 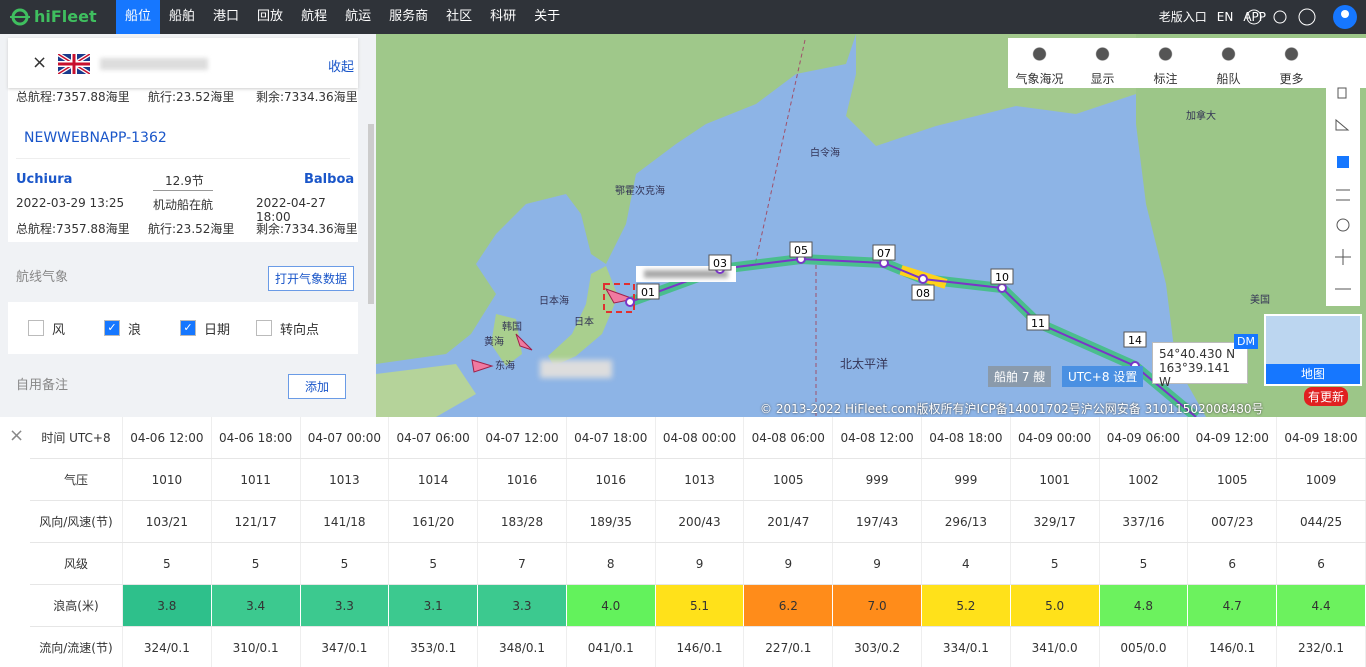 I want to click on minimap: 地图, so click(x=1313, y=350).